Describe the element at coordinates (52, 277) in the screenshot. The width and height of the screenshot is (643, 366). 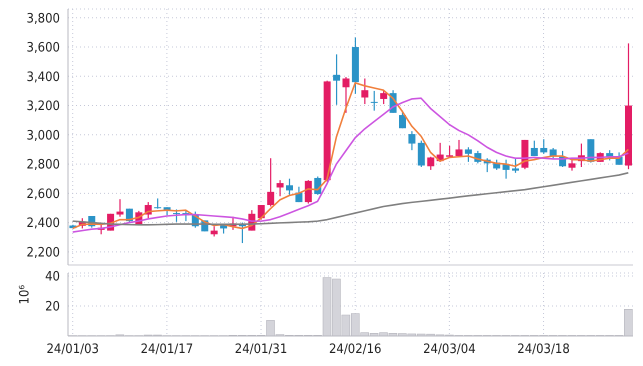
I see `y-tick-label: 40` at that location.